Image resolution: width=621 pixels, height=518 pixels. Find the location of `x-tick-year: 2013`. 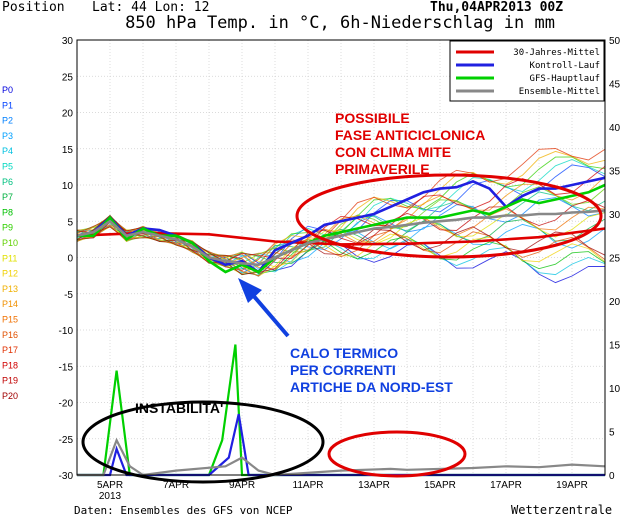

x-tick-year: 2013 is located at coordinates (110, 496).